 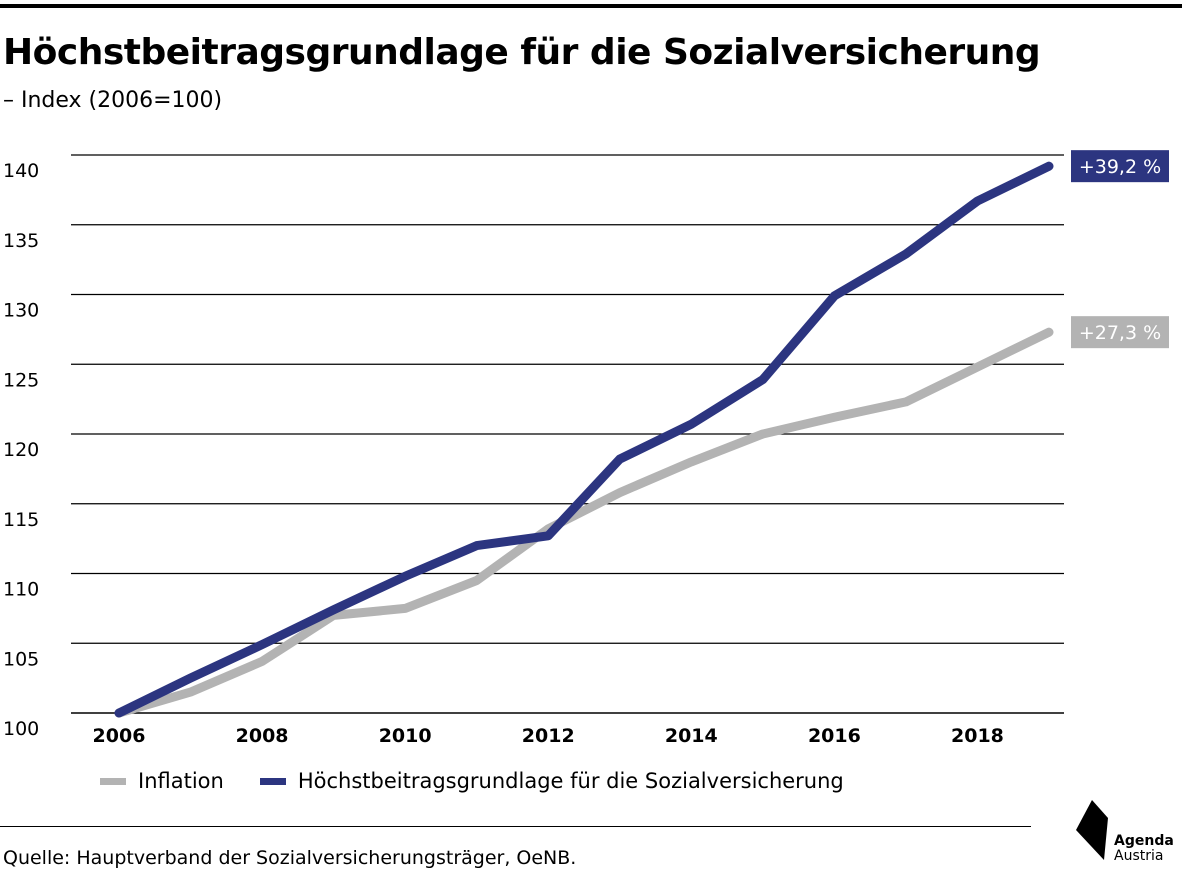 What do you see at coordinates (181, 781) in the screenshot?
I see `legend-label-inflation: Inflation` at bounding box center [181, 781].